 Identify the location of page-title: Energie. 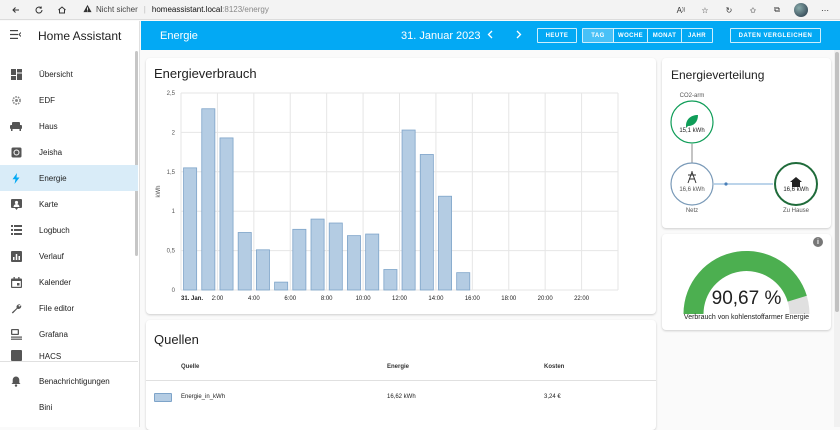
(179, 35).